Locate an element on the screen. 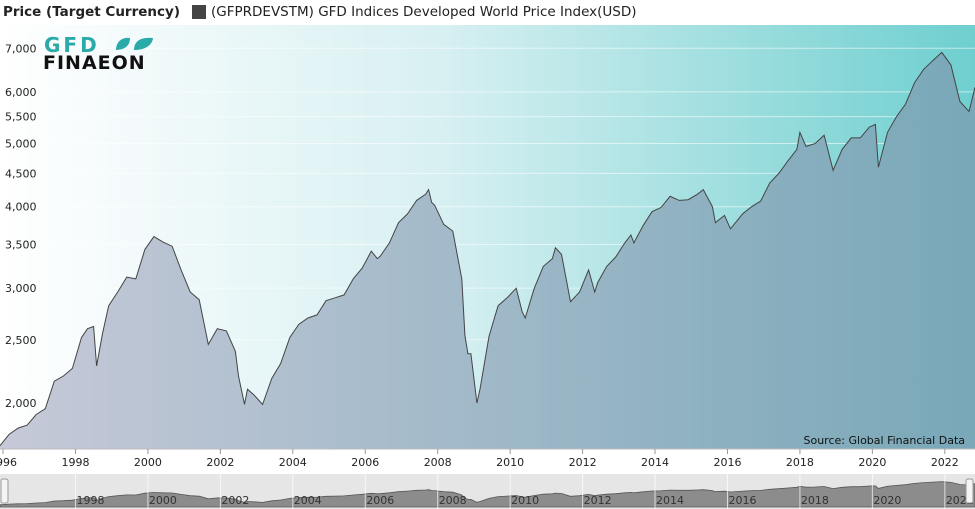 Image resolution: width=975 pixels, height=509 pixels. navigator-tick-label: 2004 is located at coordinates (308, 500).